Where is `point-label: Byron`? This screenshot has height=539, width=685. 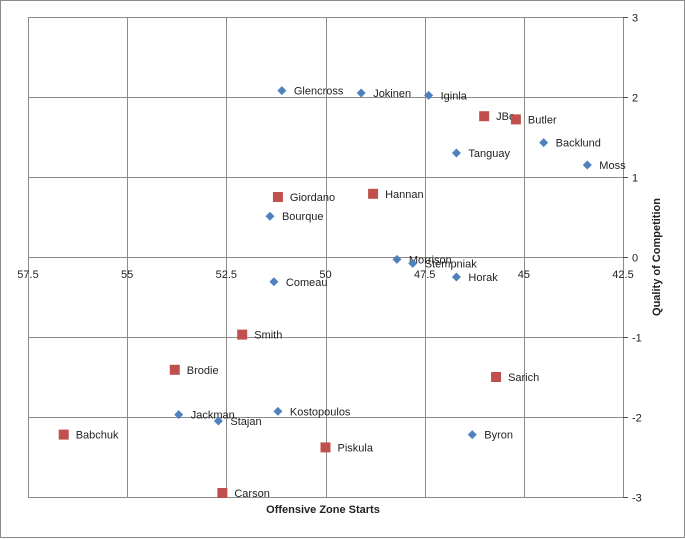
point-label: Byron is located at coordinates (498, 436).